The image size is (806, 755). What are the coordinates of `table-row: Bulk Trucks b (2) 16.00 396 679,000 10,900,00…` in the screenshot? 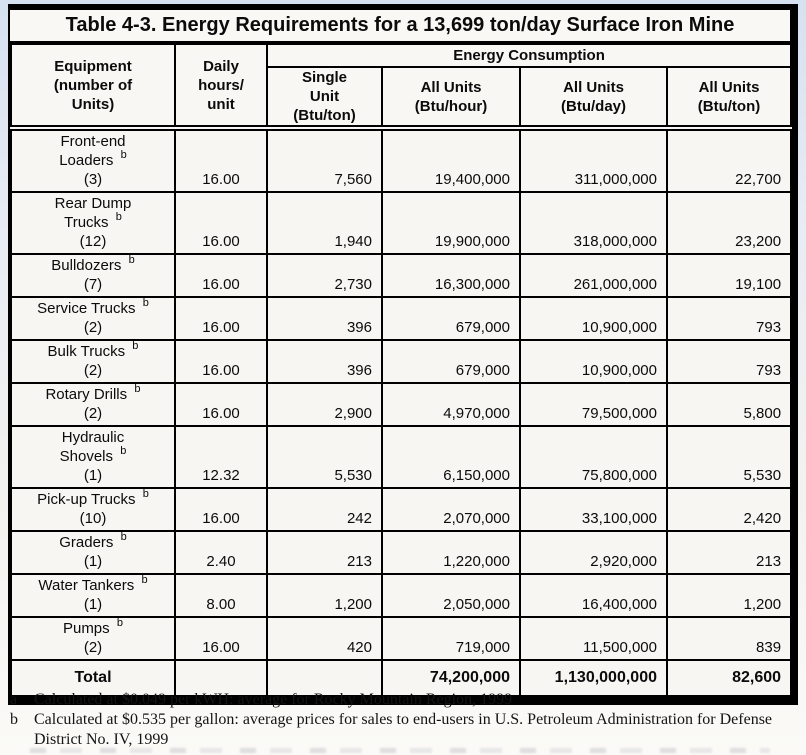 It's located at (401, 361).